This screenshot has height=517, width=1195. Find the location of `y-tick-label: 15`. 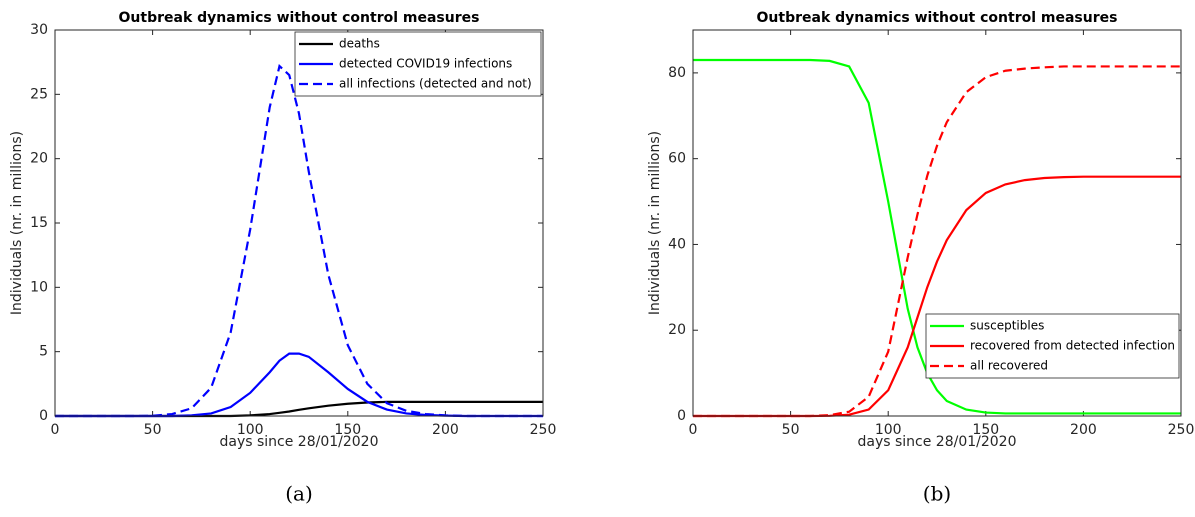

y-tick-label: 15 is located at coordinates (39, 223).